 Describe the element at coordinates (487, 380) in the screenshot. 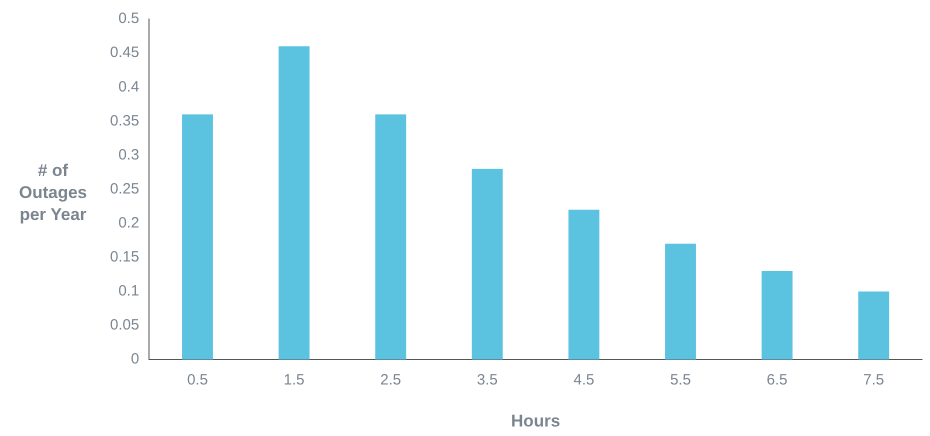

I see `x-tick-label: 3.5` at that location.